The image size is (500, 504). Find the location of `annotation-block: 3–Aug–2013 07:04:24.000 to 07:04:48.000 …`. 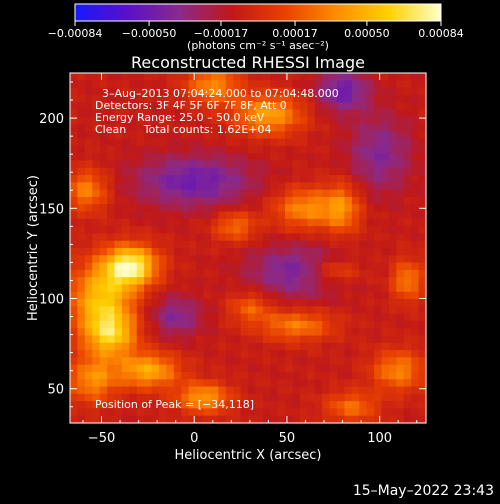

annotation-block: 3–Aug–2013 07:04:24.000 to 07:04:48.000 … is located at coordinates (217, 111).